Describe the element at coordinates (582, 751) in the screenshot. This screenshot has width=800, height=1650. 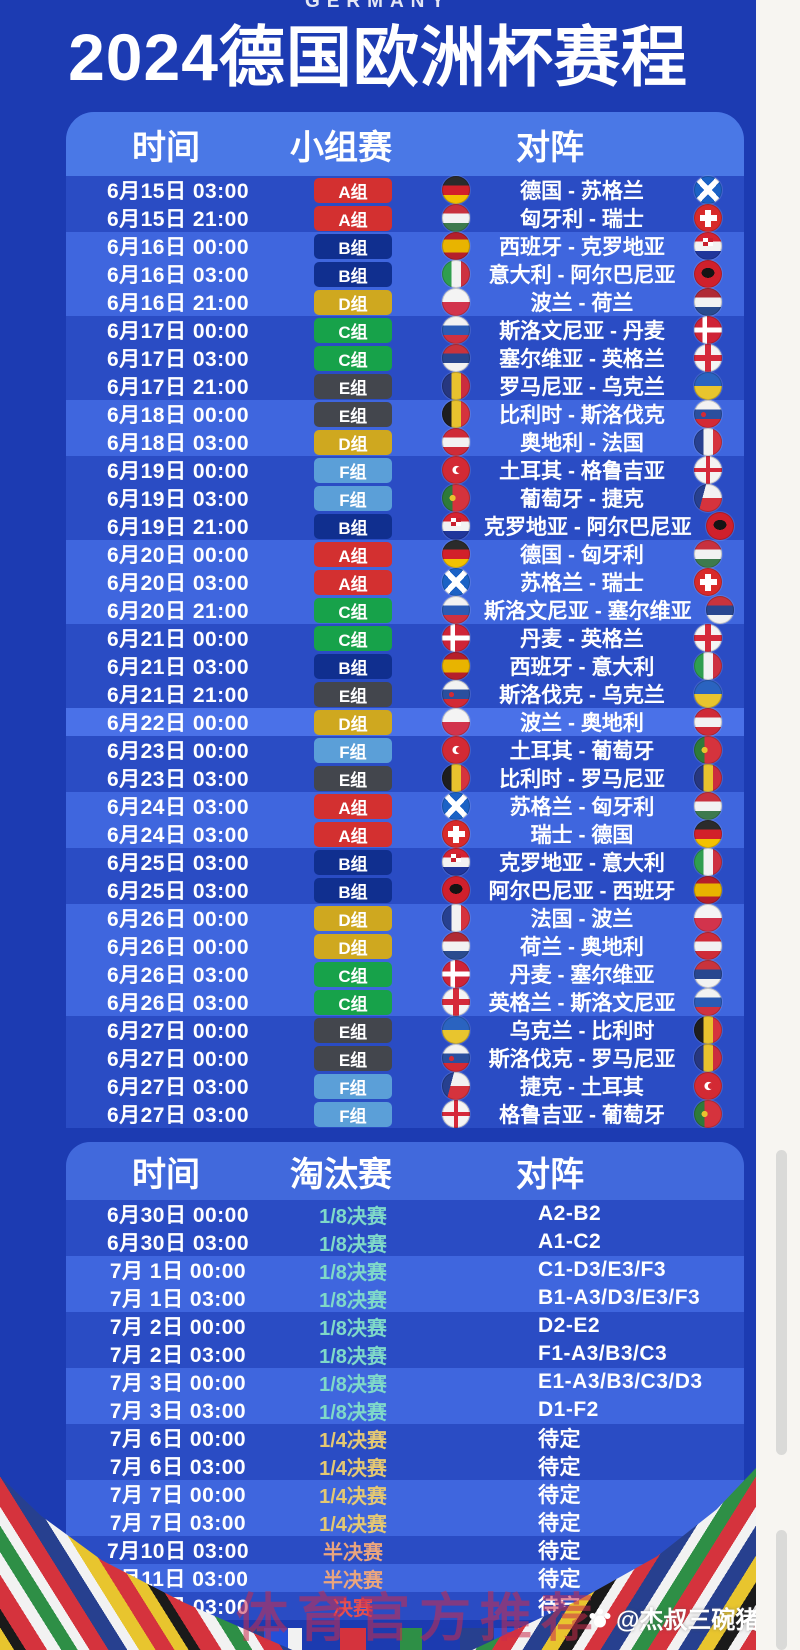
I see `match-teams: 土耳其 - 葡萄牙` at that location.